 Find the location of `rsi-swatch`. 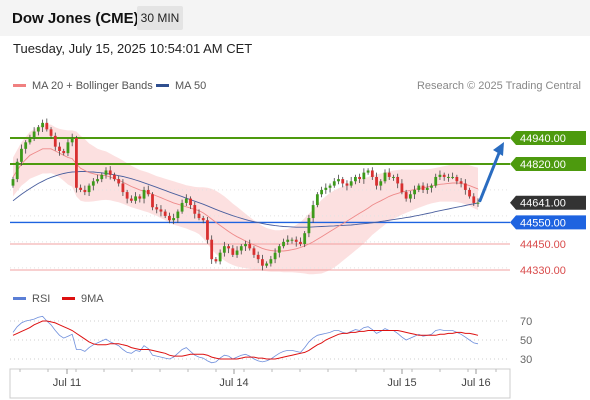

rsi-swatch is located at coordinates (19, 298).